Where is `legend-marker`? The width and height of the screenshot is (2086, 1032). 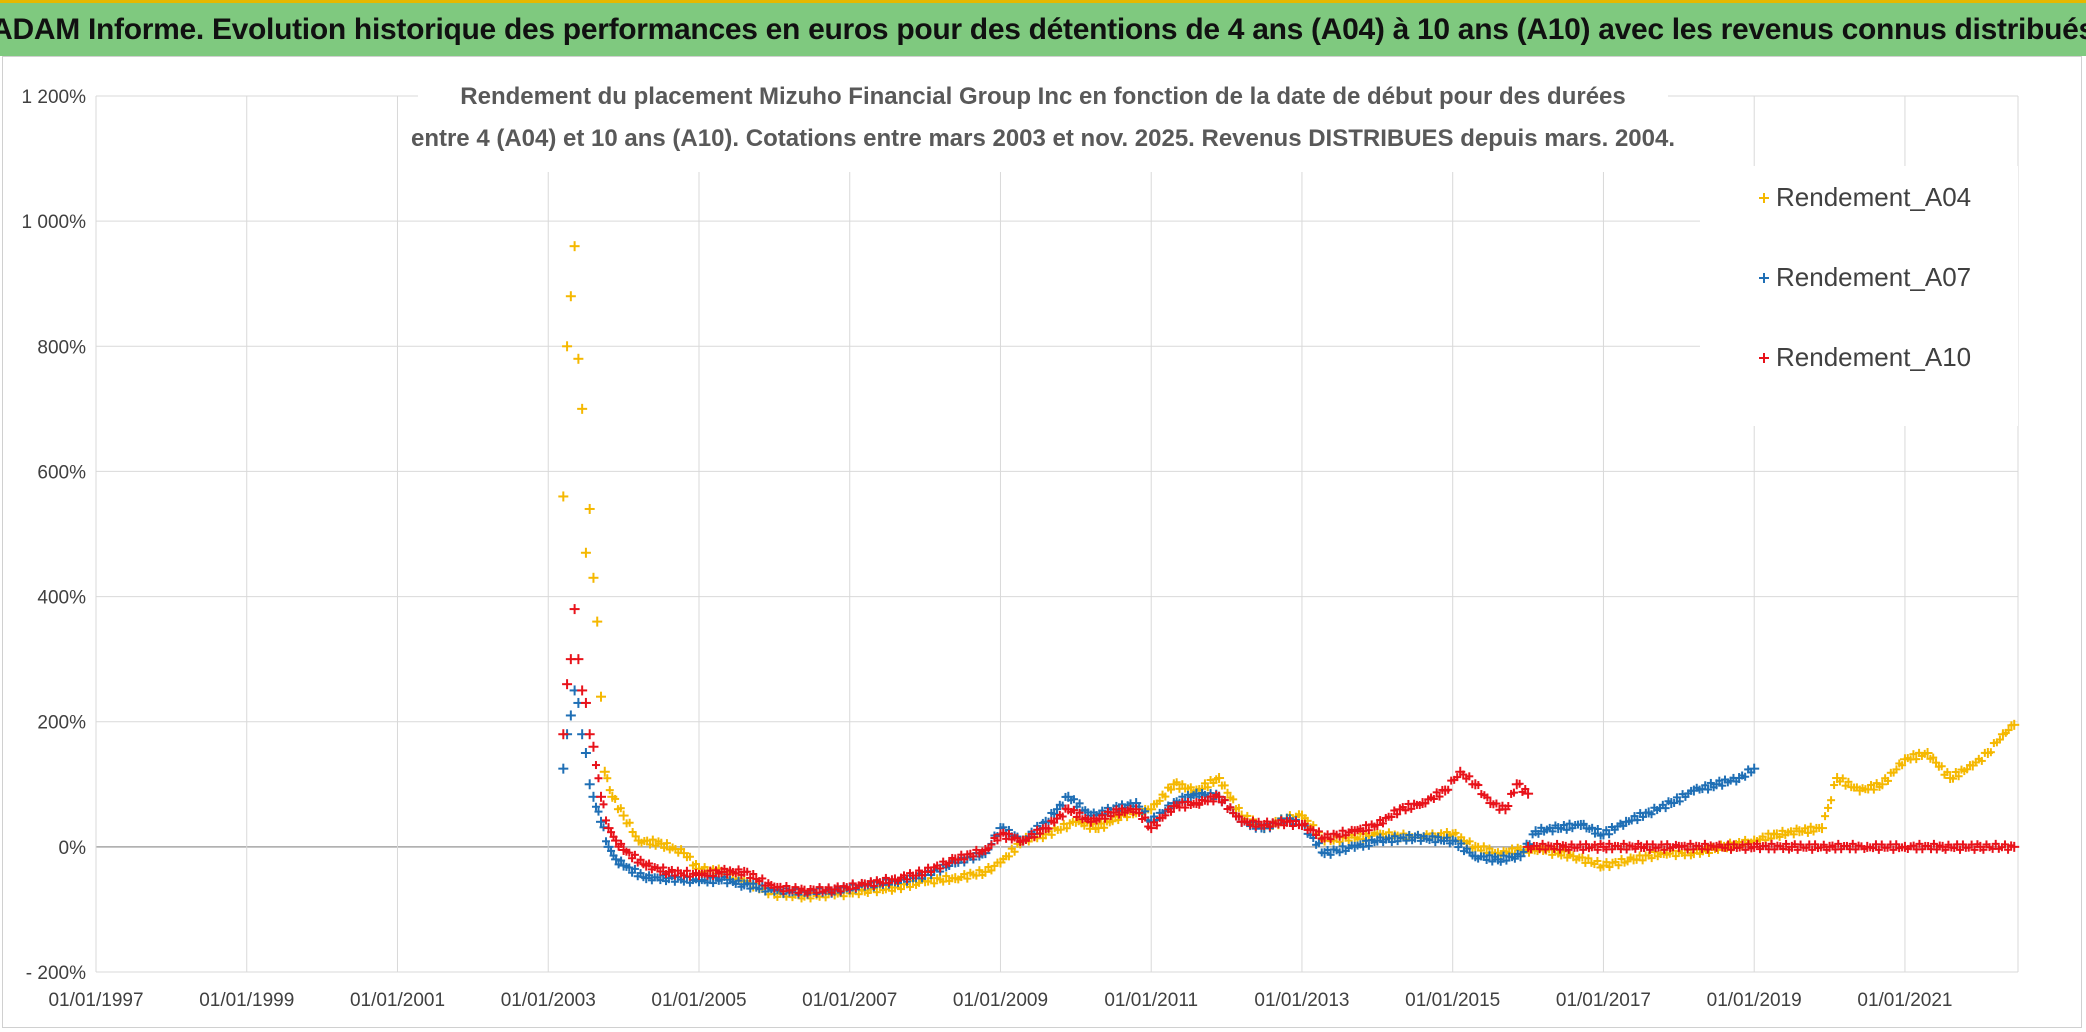 legend-marker is located at coordinates (1764, 358).